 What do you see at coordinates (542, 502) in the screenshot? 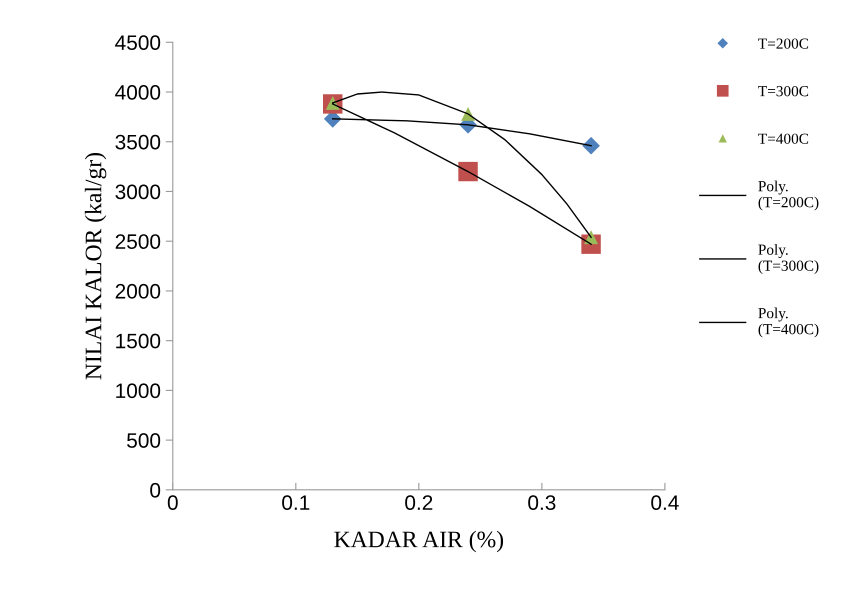
I see `x-tick-label: 0.3` at bounding box center [542, 502].